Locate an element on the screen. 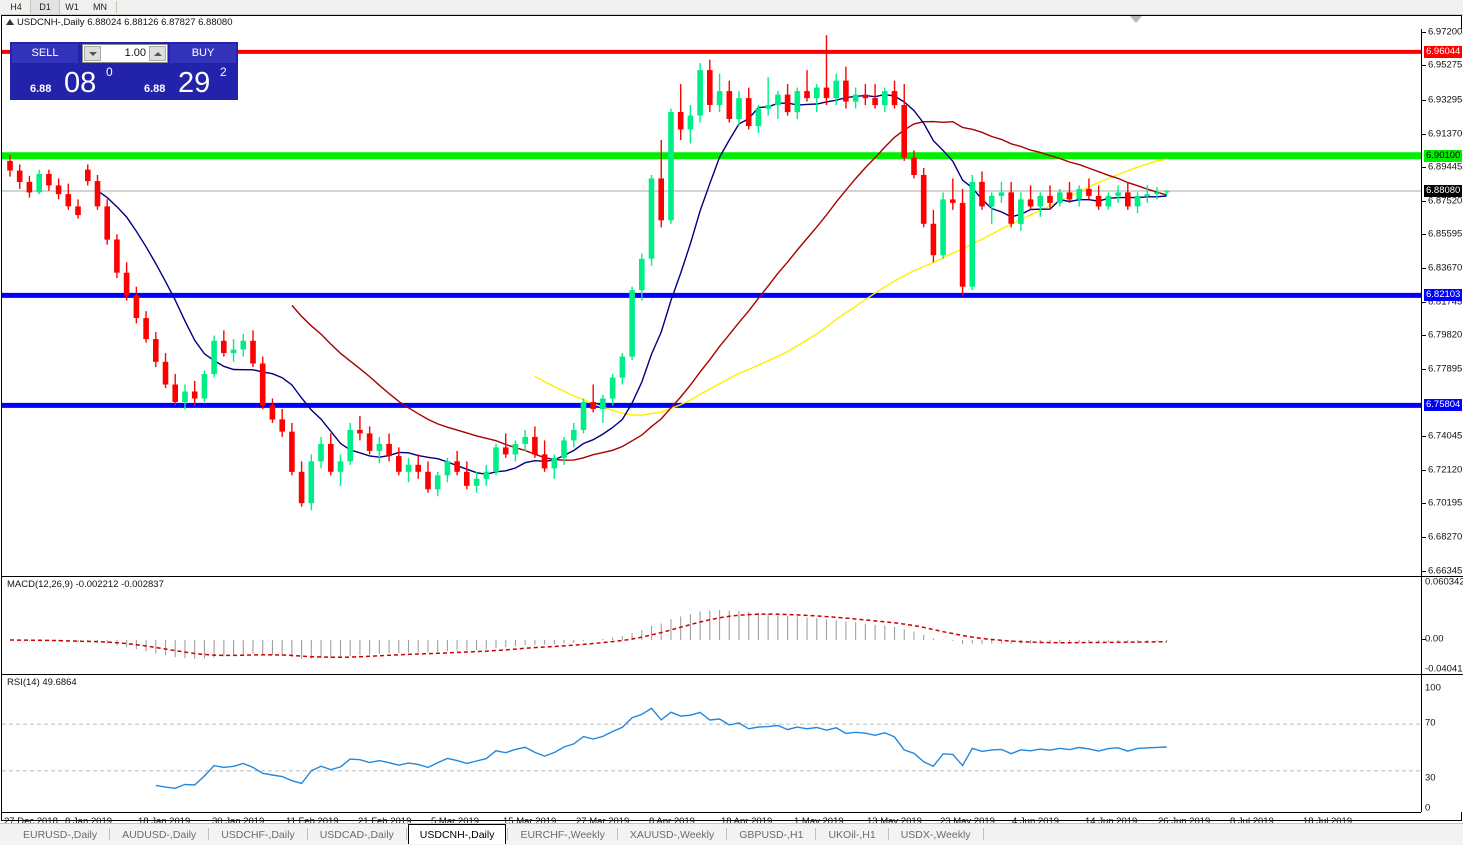  time-tick-label: 18 Apr 2019 is located at coordinates (747, 821).